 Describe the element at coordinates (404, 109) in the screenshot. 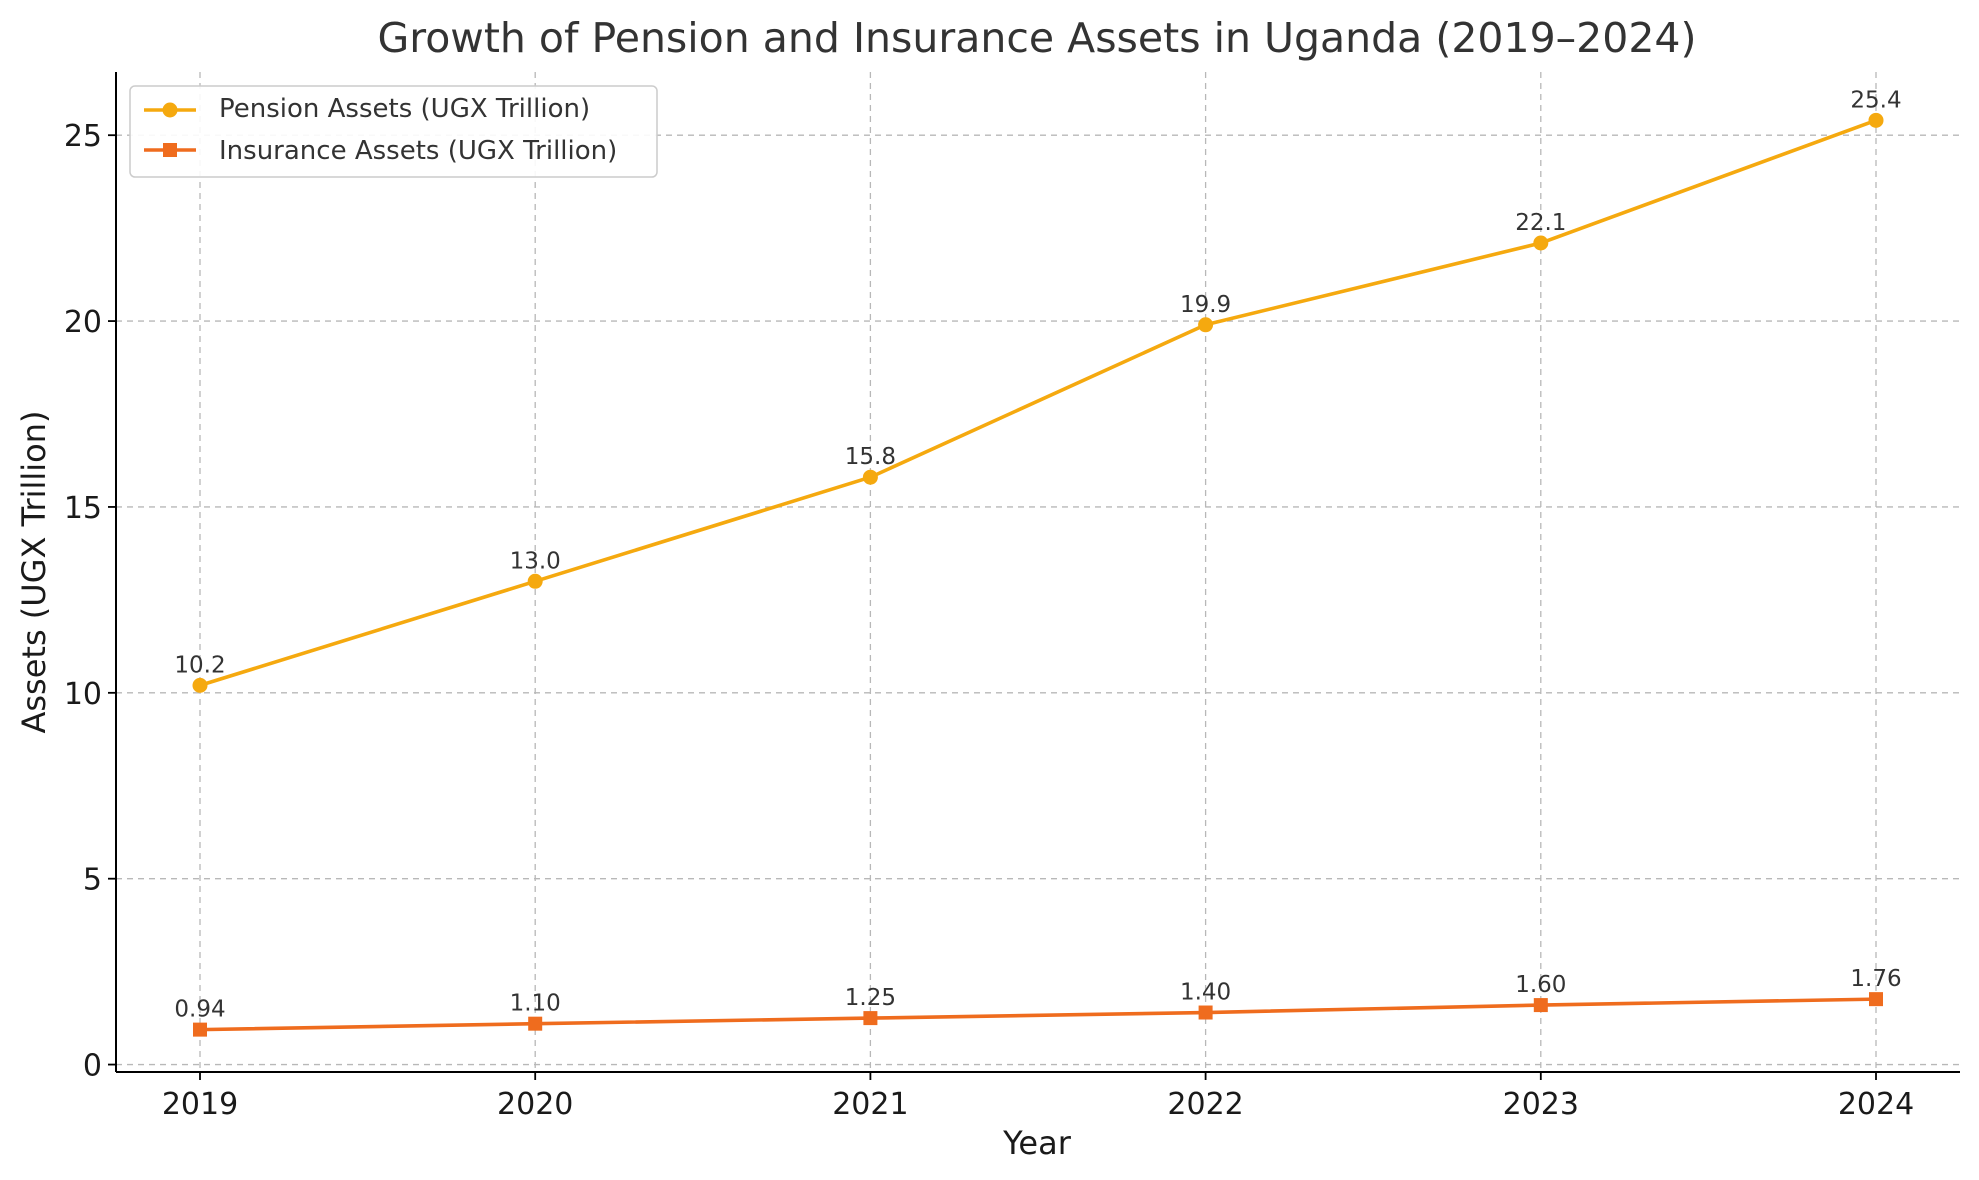

I see `legend-label-pension: Pension Assets (UGX Trillion)` at that location.